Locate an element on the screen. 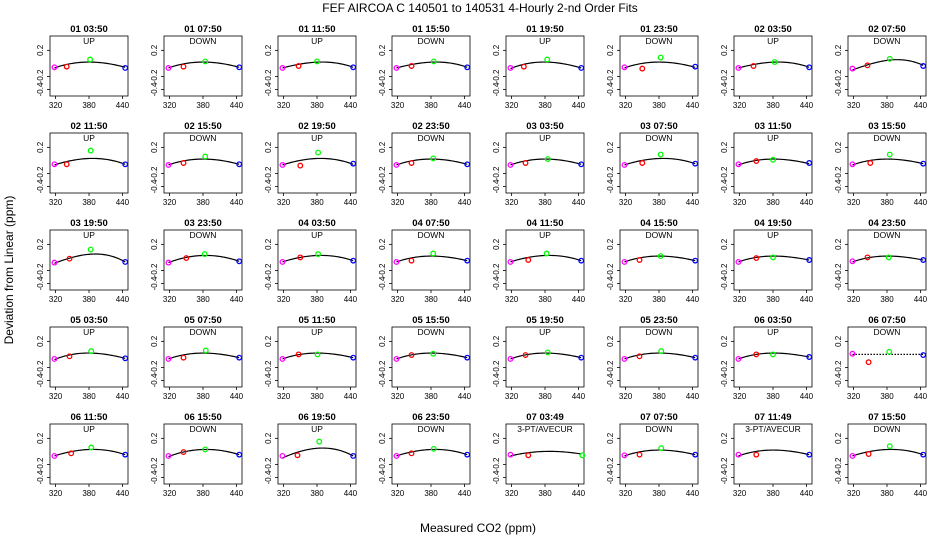 This screenshot has height=540, width=936. panel-title: 01 03:50 is located at coordinates (89, 29).